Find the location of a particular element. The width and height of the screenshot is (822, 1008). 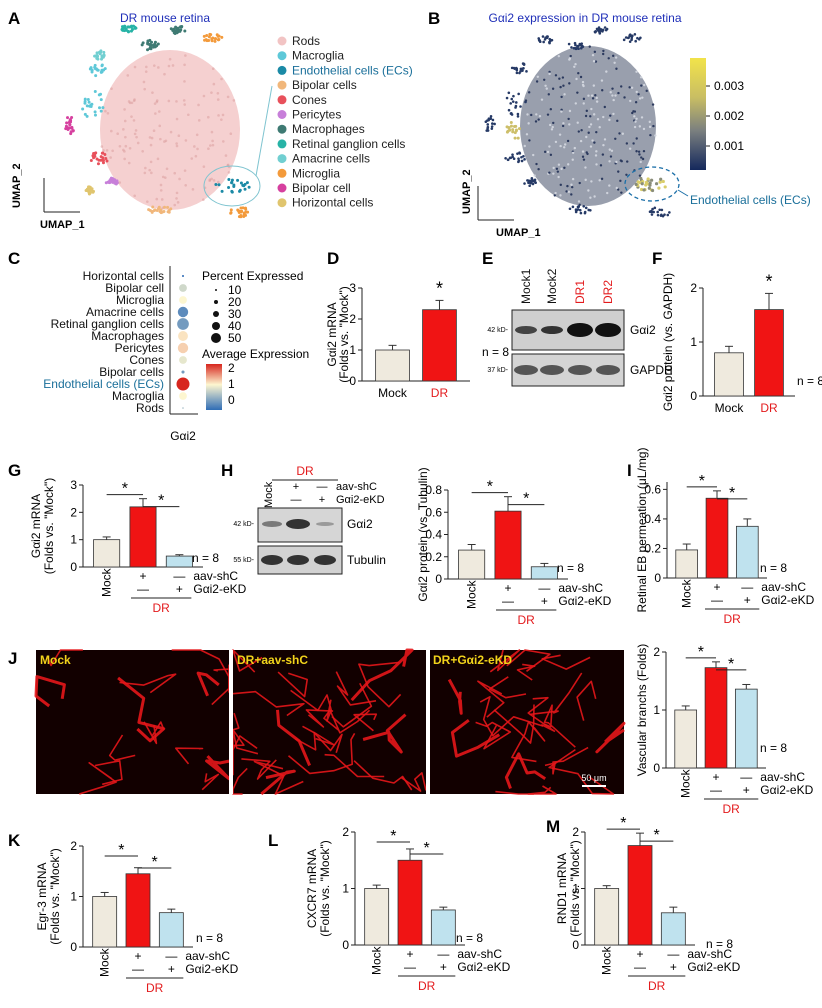

y-axis-label: Gαi2 protein (vs. GAPDH) is located at coordinates (668, 342).